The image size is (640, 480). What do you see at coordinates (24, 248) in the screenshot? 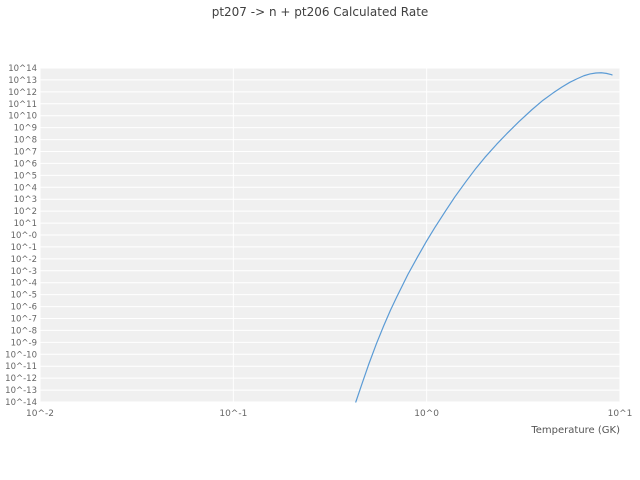
I see `y-tick-label: 10^-1` at bounding box center [24, 248].